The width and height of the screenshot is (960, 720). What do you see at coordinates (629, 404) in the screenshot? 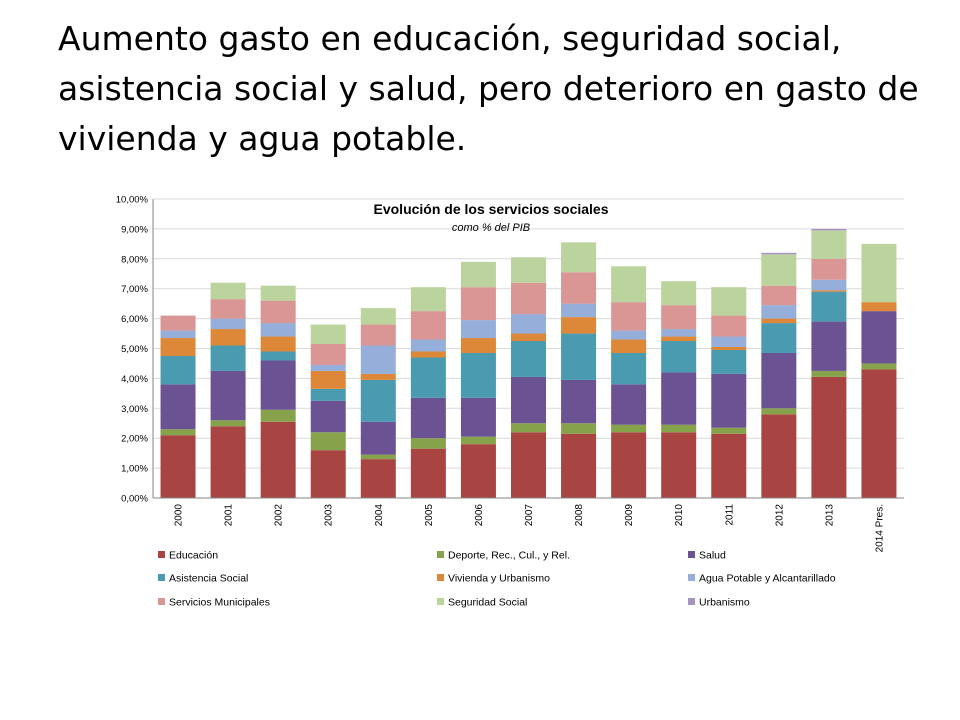
I see `bar-segment-2009-s2` at bounding box center [629, 404].